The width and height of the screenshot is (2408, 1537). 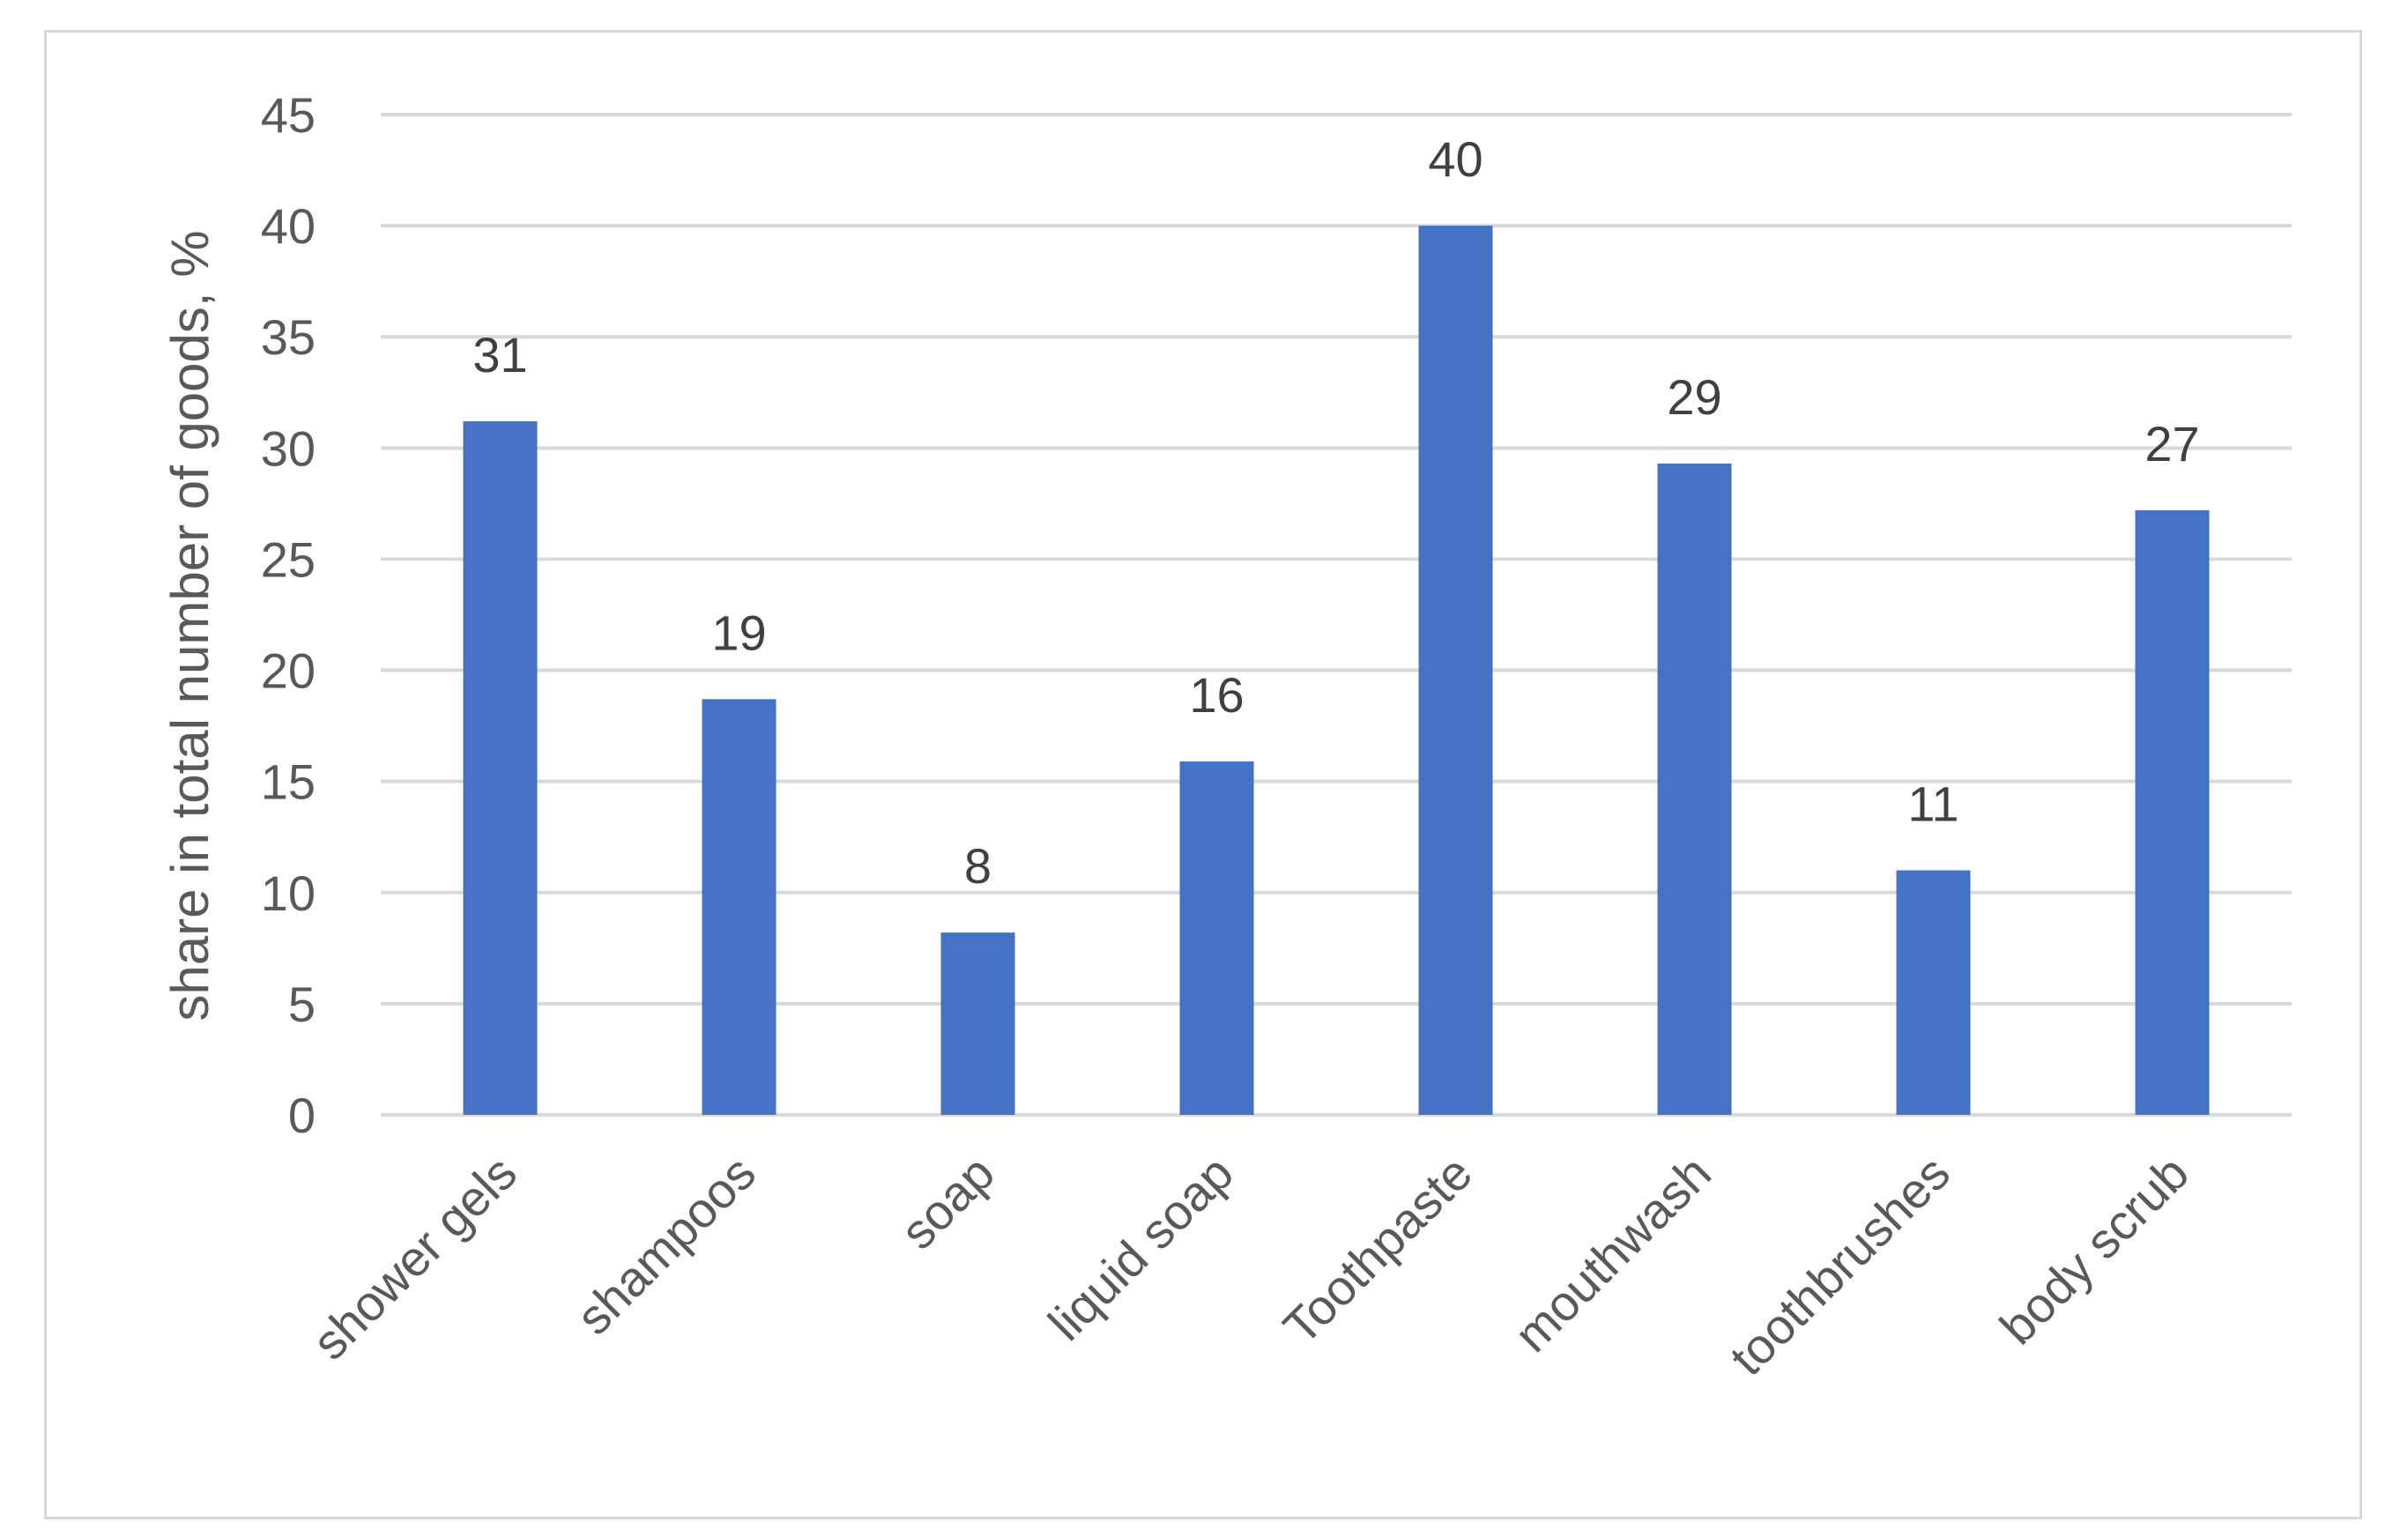 What do you see at coordinates (1378, 1250) in the screenshot?
I see `x-category-label: Toothpaste` at bounding box center [1378, 1250].